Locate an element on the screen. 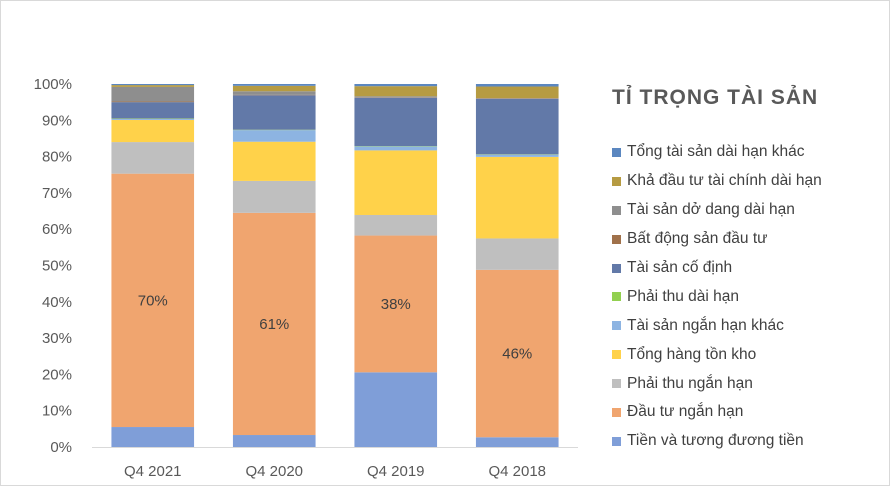 The width and height of the screenshot is (890, 486). y-tick-label: 100% is located at coordinates (53, 84).